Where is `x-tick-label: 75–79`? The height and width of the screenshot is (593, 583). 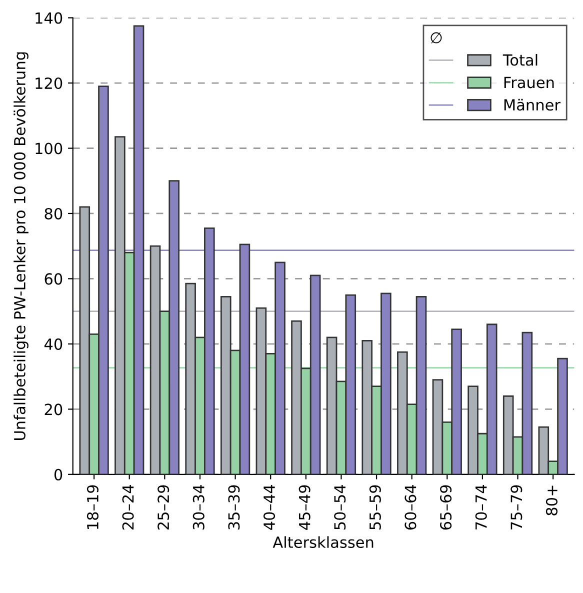 x-tick-label: 75–79 is located at coordinates (516, 507).